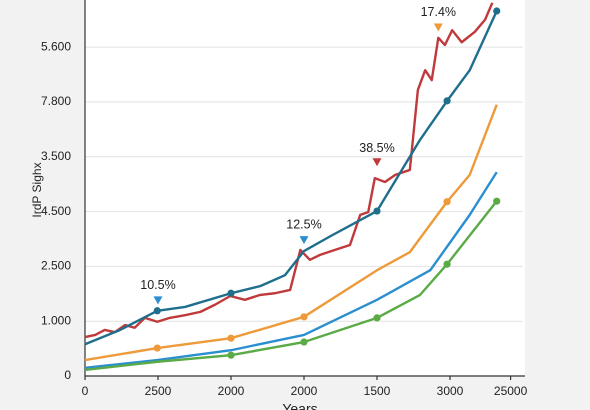 This screenshot has width=590, height=410. Describe the element at coordinates (85, 391) in the screenshot. I see `x-tick-label: 0` at that location.